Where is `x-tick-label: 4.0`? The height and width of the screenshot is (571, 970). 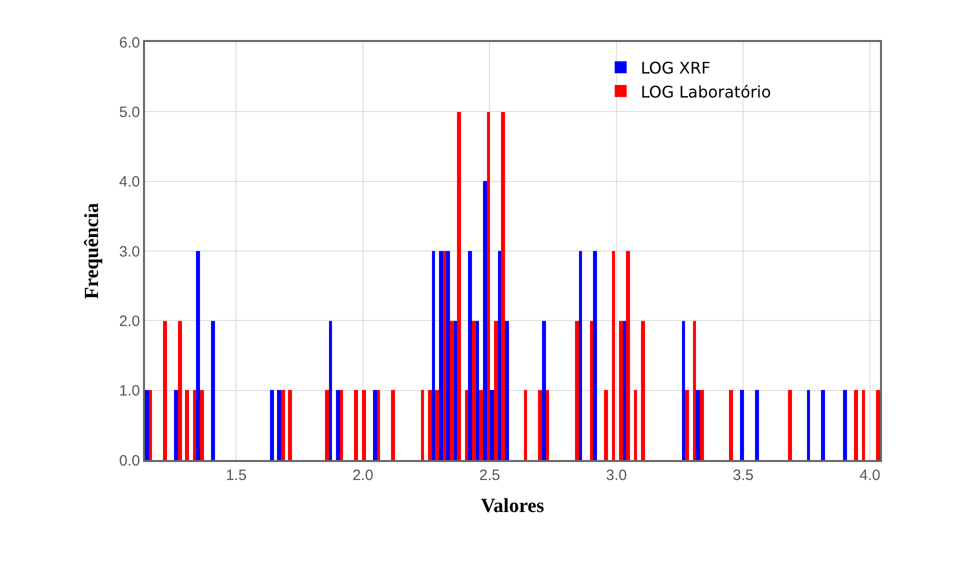
x-tick-label: 4.0 is located at coordinates (869, 475).